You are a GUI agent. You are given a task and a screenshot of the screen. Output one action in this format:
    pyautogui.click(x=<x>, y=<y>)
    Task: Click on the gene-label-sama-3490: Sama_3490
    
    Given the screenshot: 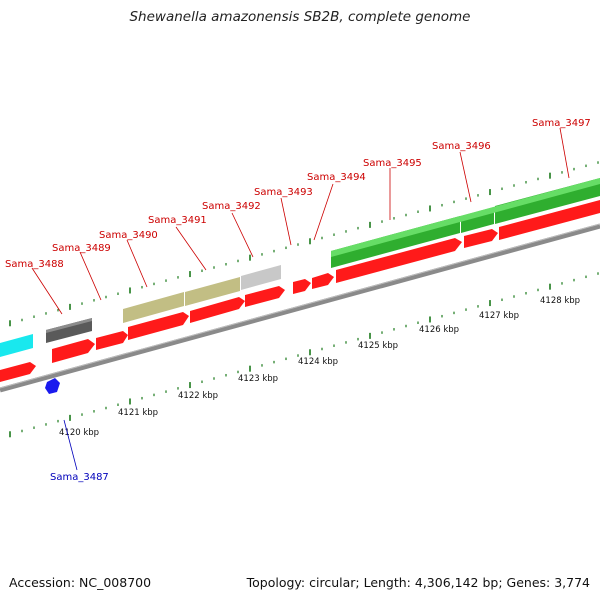 What is the action you would take?
    pyautogui.click(x=128, y=235)
    